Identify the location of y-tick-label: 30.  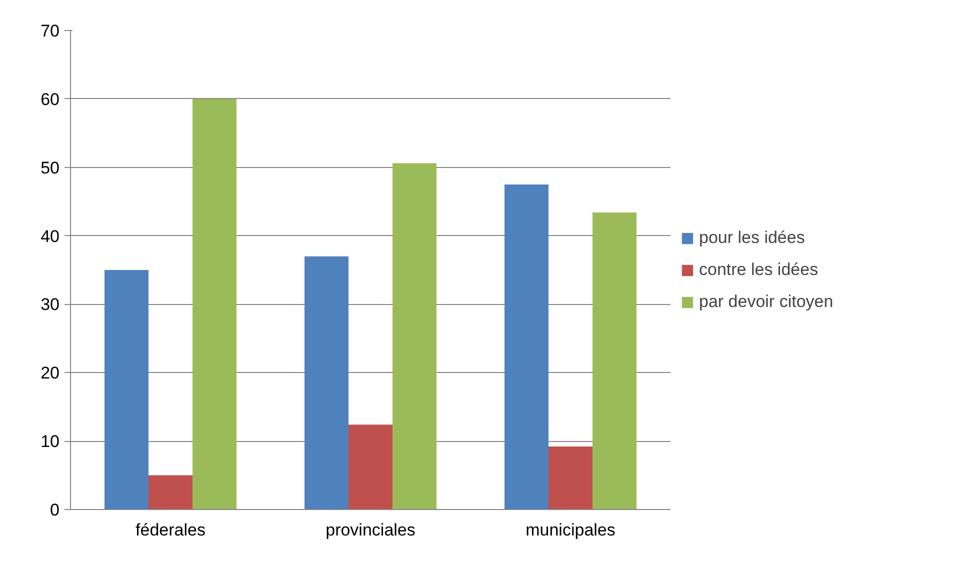
(50, 304).